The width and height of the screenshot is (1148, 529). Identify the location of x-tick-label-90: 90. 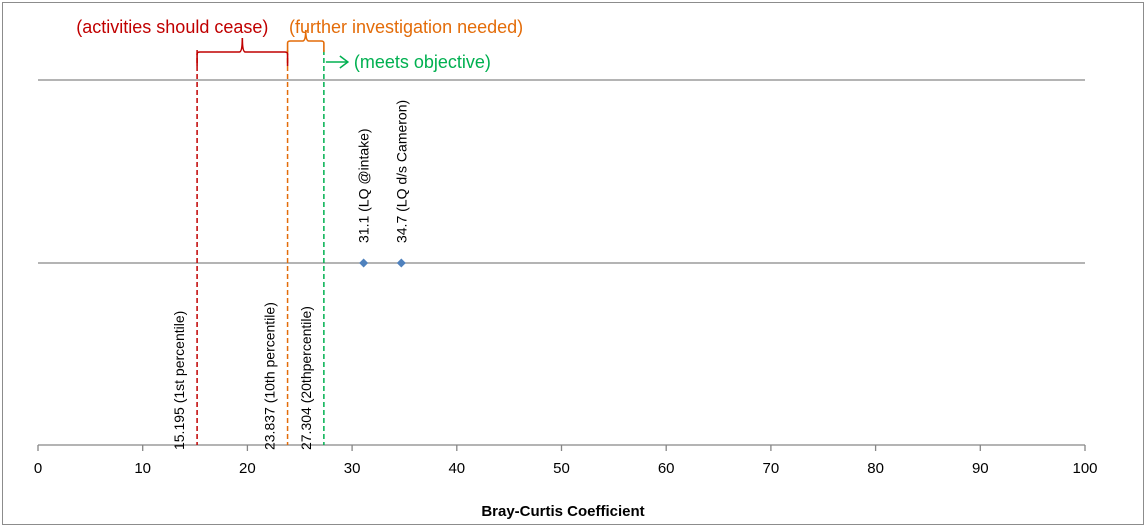
(980, 468).